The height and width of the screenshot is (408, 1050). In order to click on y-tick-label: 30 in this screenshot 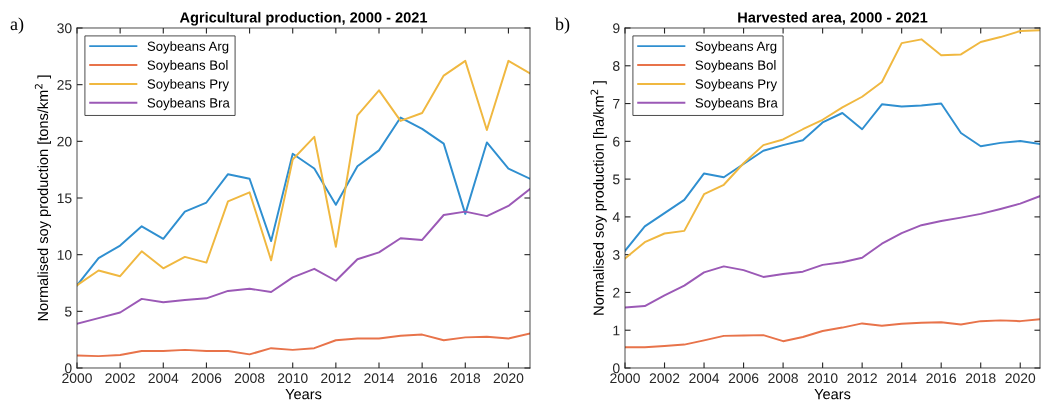, I will do `click(64, 28)`.